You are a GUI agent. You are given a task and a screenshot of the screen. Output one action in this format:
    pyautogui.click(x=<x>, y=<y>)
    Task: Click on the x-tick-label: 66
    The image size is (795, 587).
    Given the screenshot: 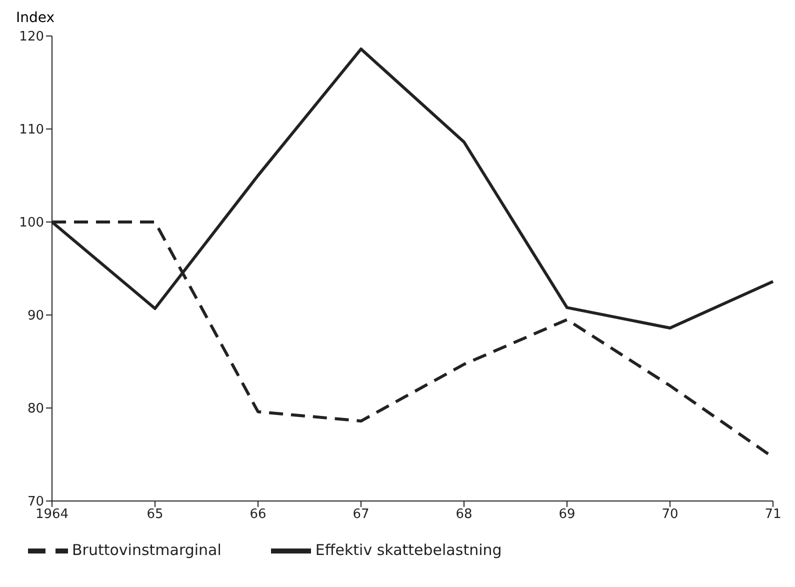 What is the action you would take?
    pyautogui.click(x=258, y=514)
    